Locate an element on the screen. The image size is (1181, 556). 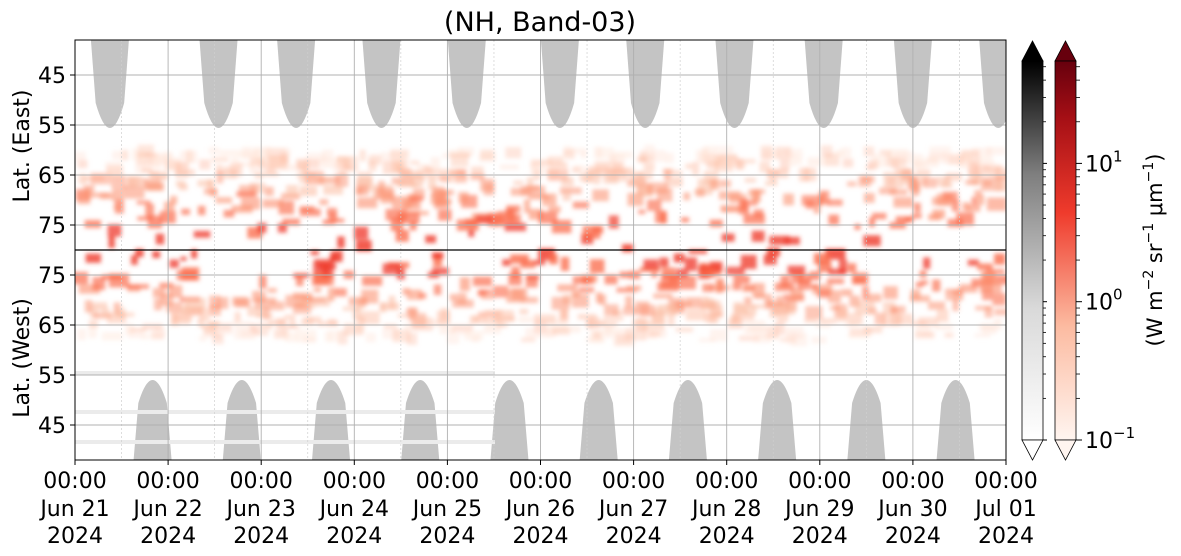
xtick-day-3: Jun 24 is located at coordinates (353, 509).